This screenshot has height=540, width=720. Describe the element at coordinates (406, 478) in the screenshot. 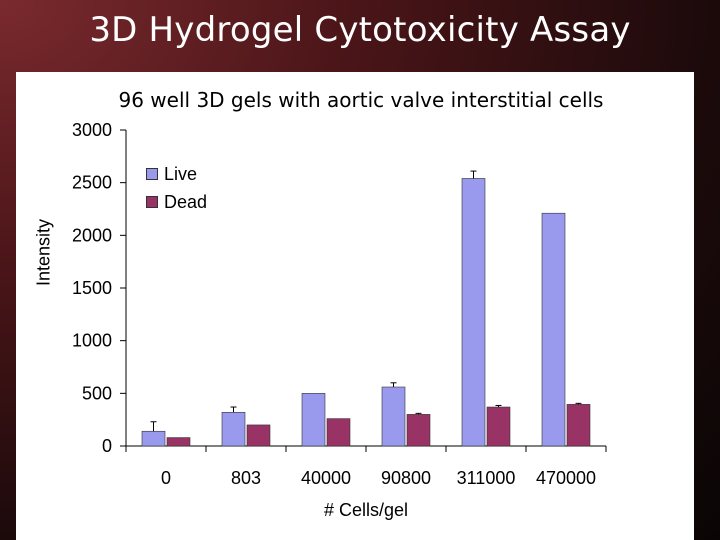

I see `x-tick-label: 90800` at that location.